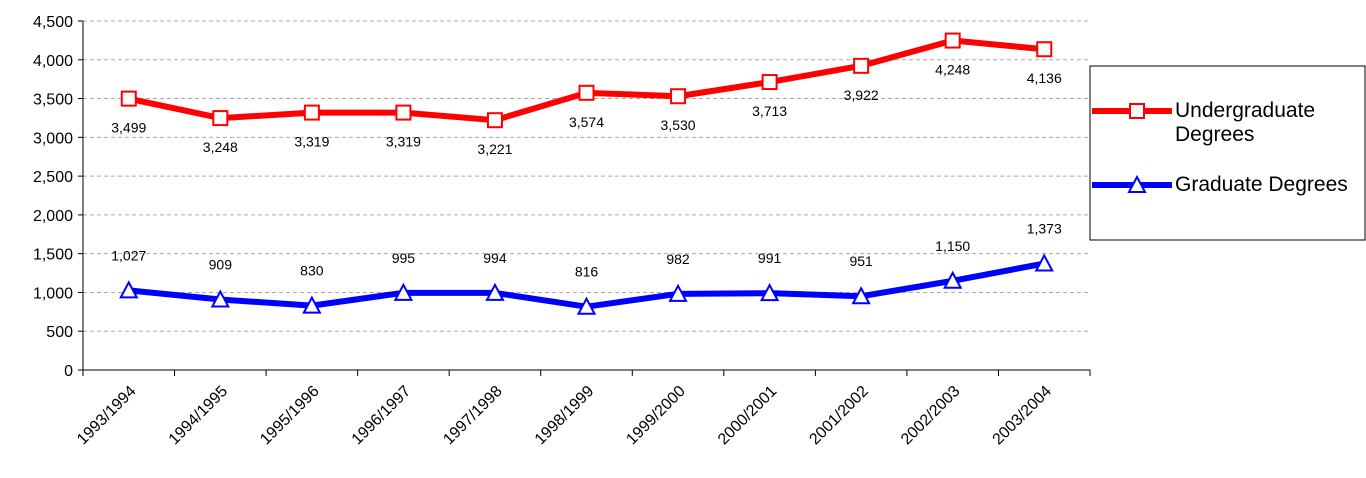 The height and width of the screenshot is (478, 1366). What do you see at coordinates (1023, 416) in the screenshot?
I see `x-tick-label: 2003/2004` at bounding box center [1023, 416].